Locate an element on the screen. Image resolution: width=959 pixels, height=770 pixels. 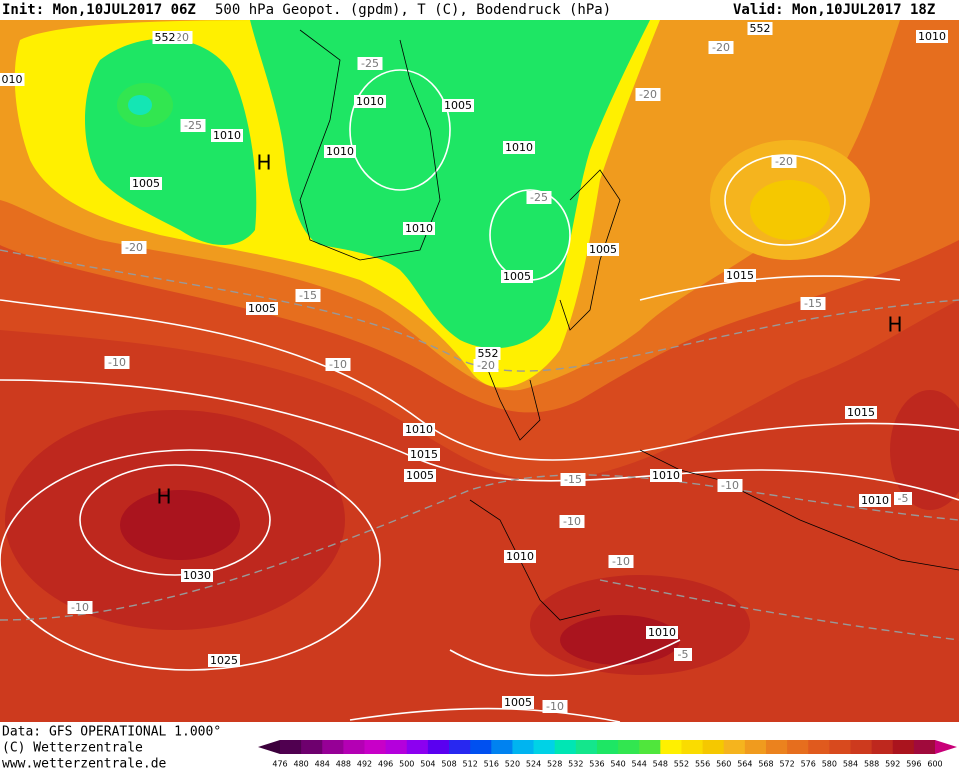
colorbar-label: 544 is located at coordinates (639, 764).